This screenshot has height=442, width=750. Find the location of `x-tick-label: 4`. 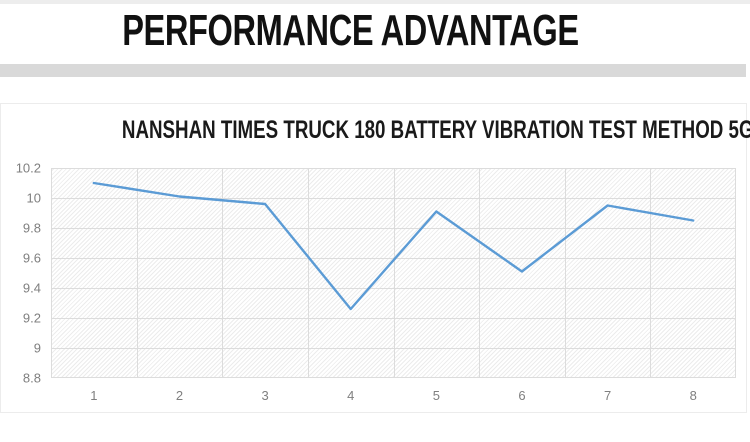

x-tick-label: 4 is located at coordinates (351, 395).